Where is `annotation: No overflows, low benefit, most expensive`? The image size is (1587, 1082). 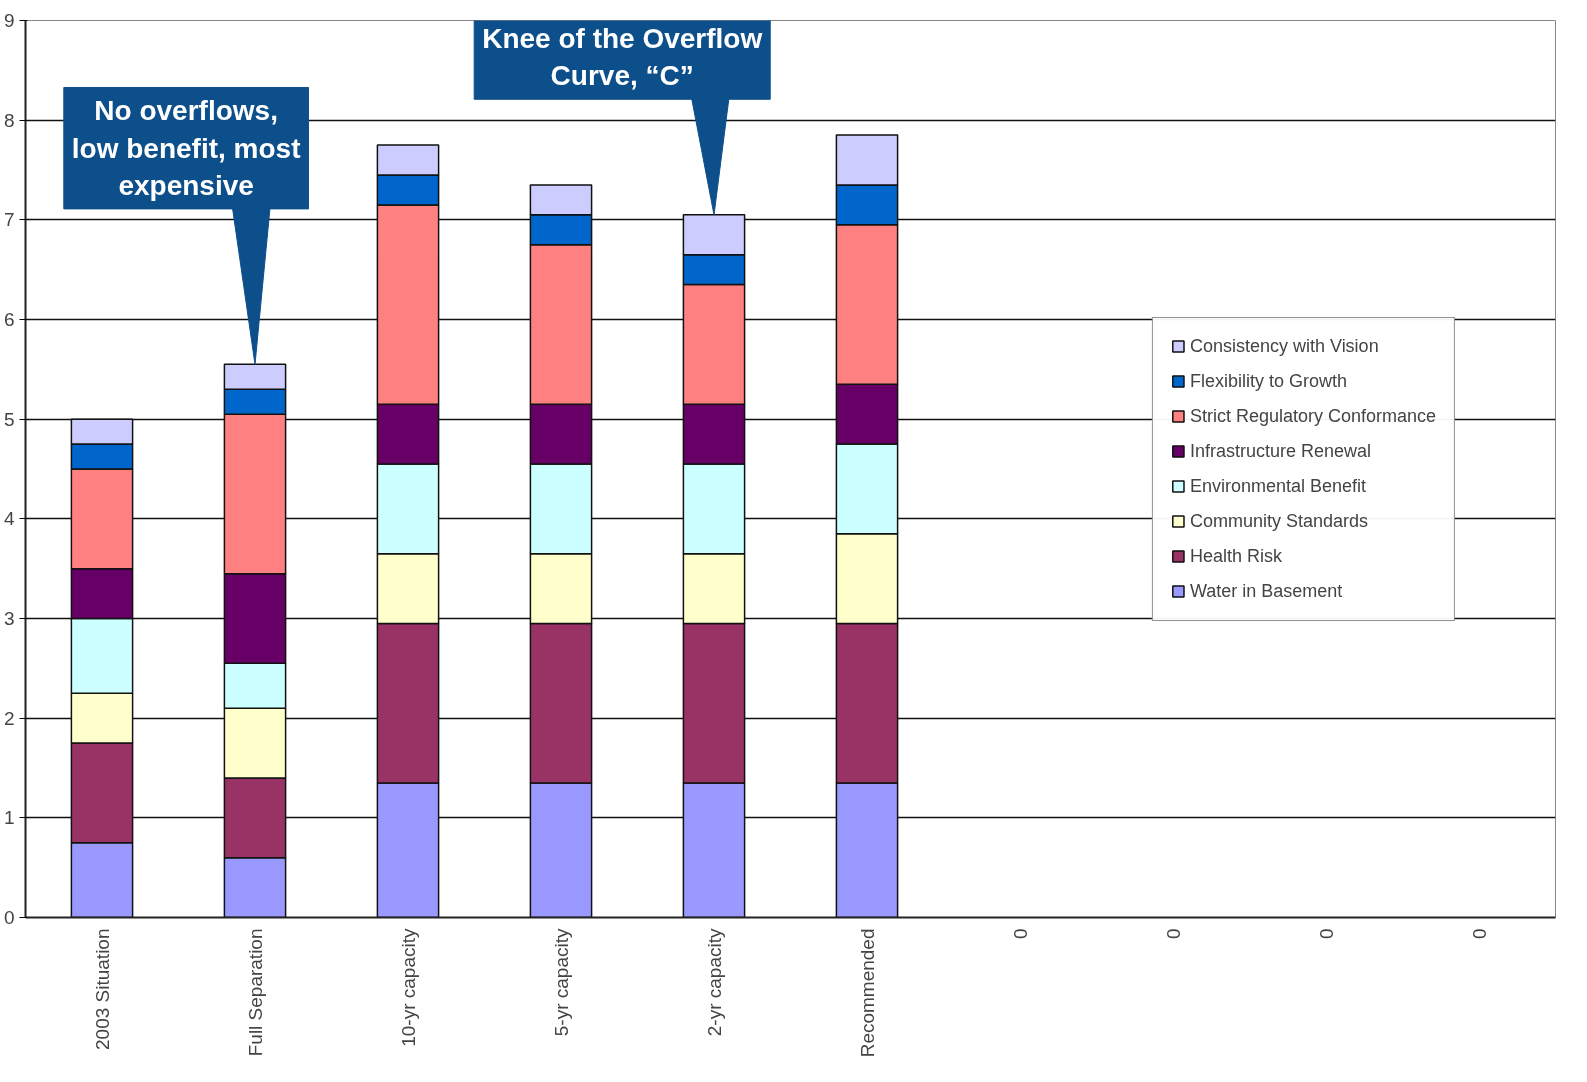 annotation: No overflows, low benefit, most expensive is located at coordinates (186, 148).